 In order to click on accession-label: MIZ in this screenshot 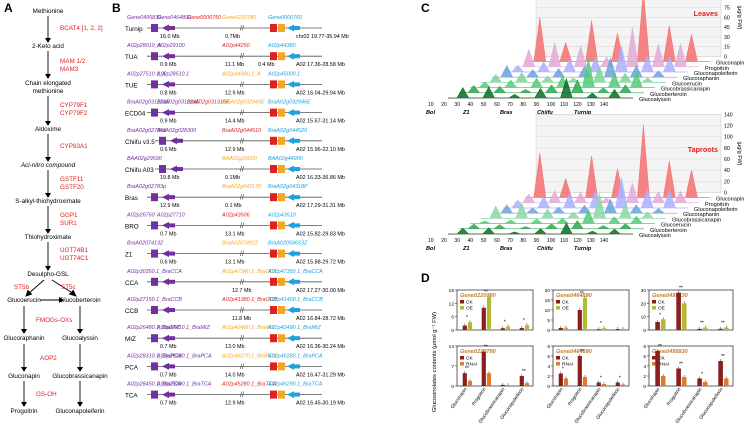, I will do `click(130, 339)`.